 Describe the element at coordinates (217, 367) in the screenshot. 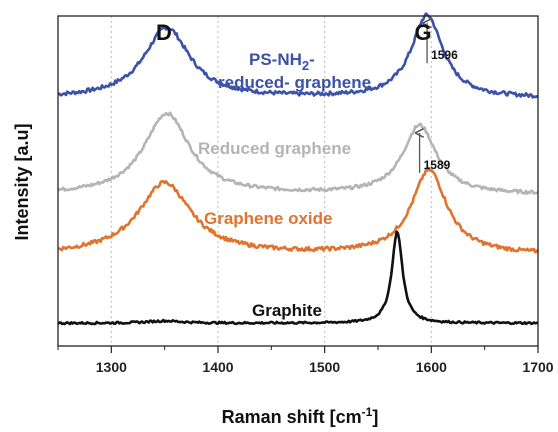

I see `x-tick-label-1400: 1400` at that location.